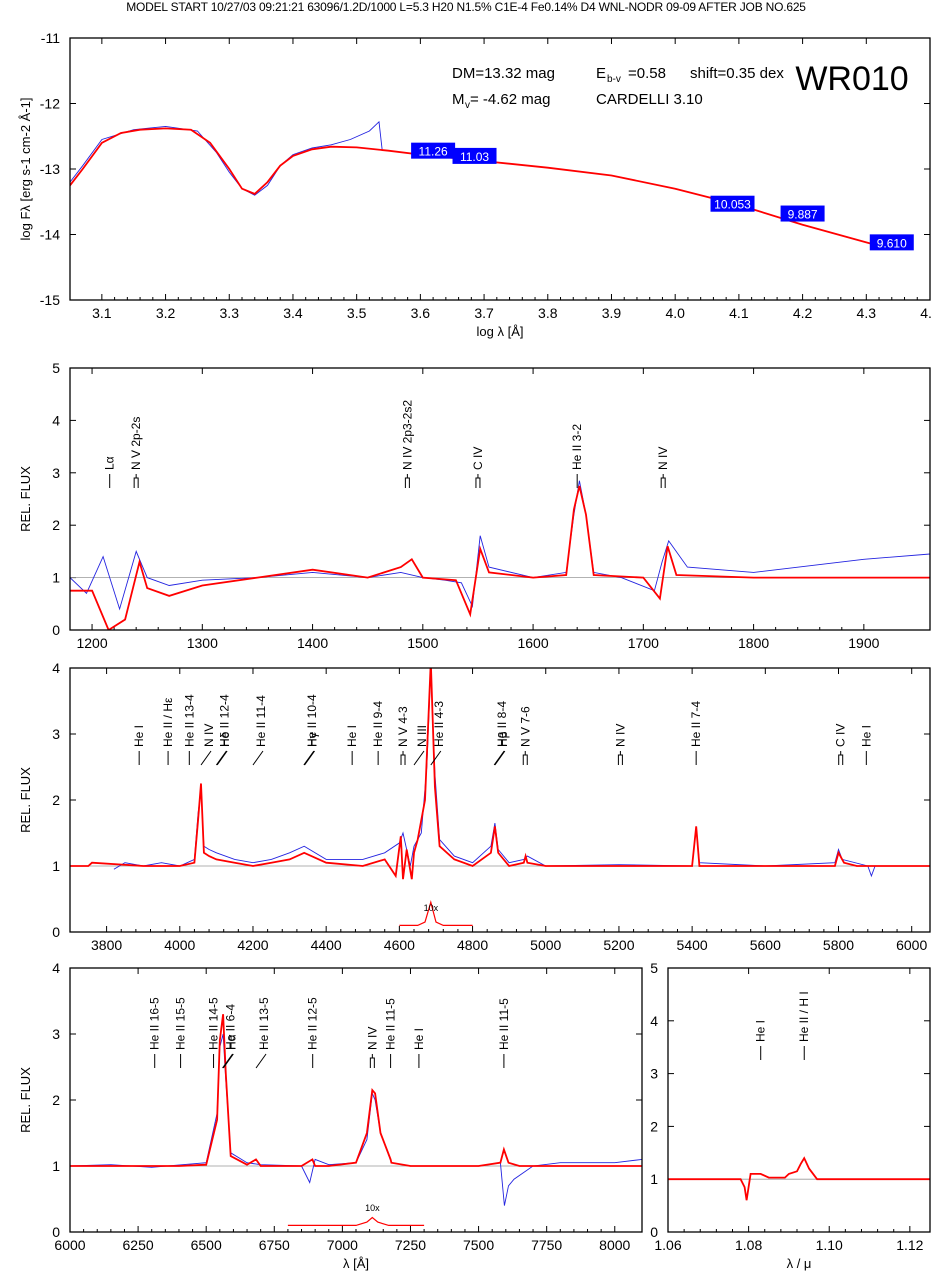 The width and height of the screenshot is (932, 1283). What do you see at coordinates (851, 79) in the screenshot?
I see `star-name: WR010` at bounding box center [851, 79].